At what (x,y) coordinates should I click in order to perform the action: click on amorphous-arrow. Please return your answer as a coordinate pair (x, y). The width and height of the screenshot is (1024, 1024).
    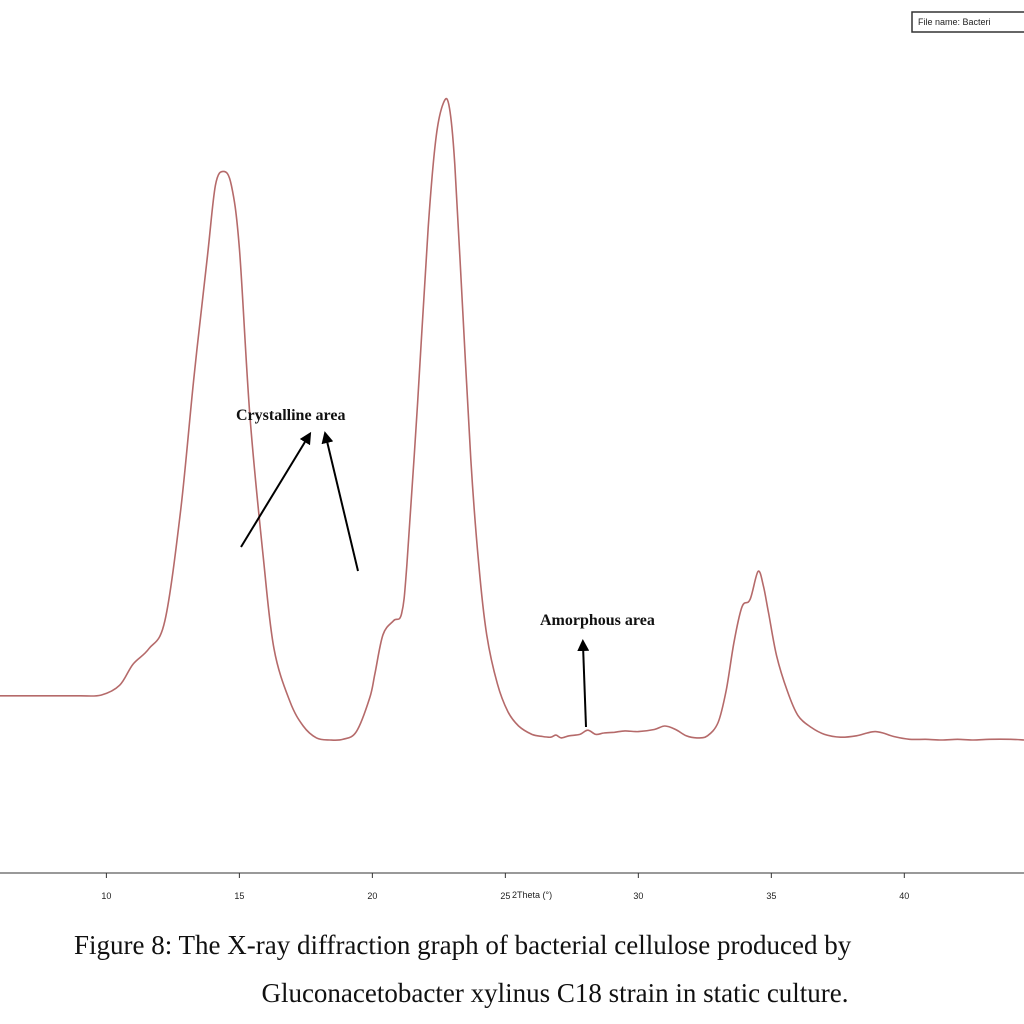
    Looking at the image, I should click on (583, 683).